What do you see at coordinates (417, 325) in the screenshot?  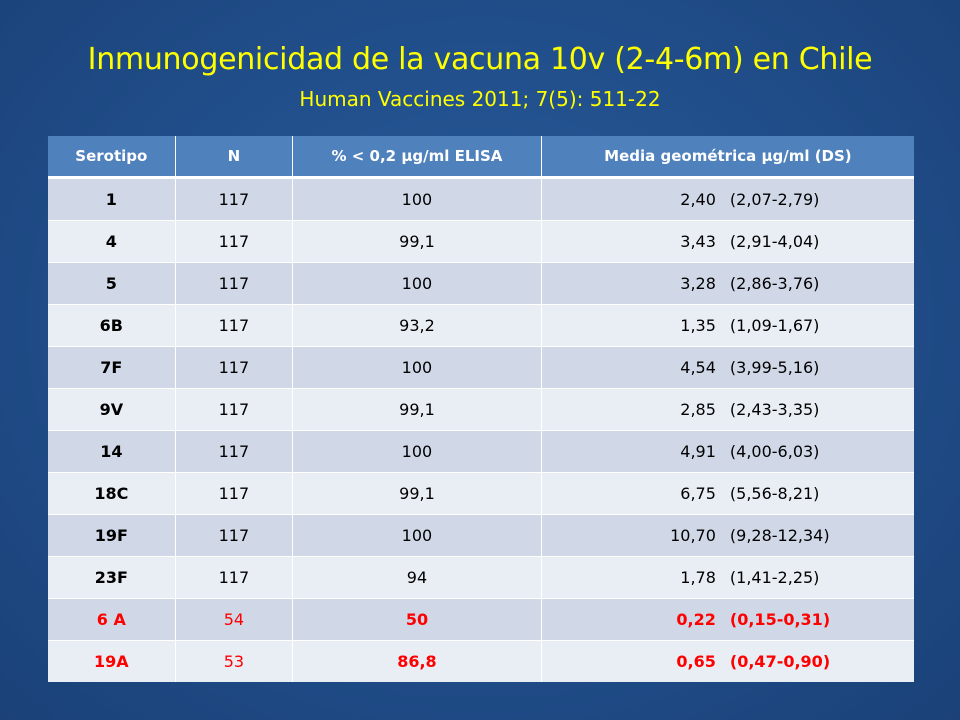 I see `percent-cell: 93,2` at bounding box center [417, 325].